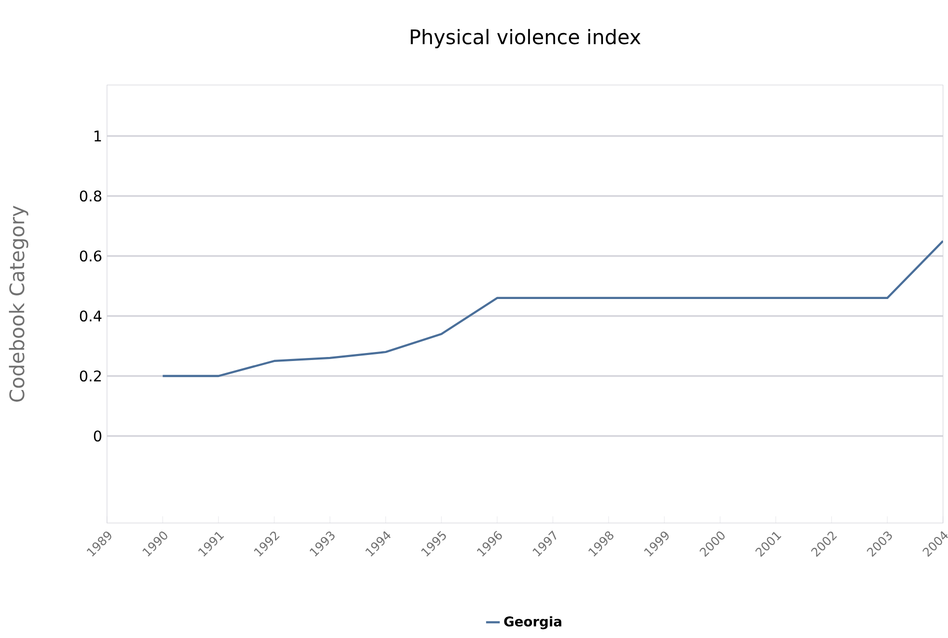 The image size is (948, 638). What do you see at coordinates (533, 623) in the screenshot?
I see `legend-label: Georgia` at bounding box center [533, 623].